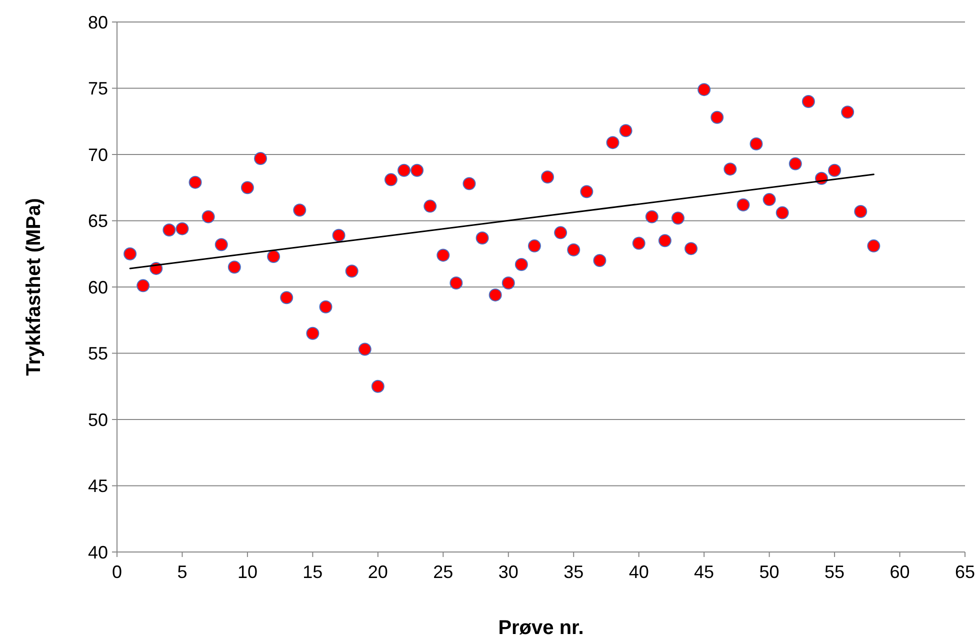  I want to click on x-tick-label: 0, so click(117, 572).